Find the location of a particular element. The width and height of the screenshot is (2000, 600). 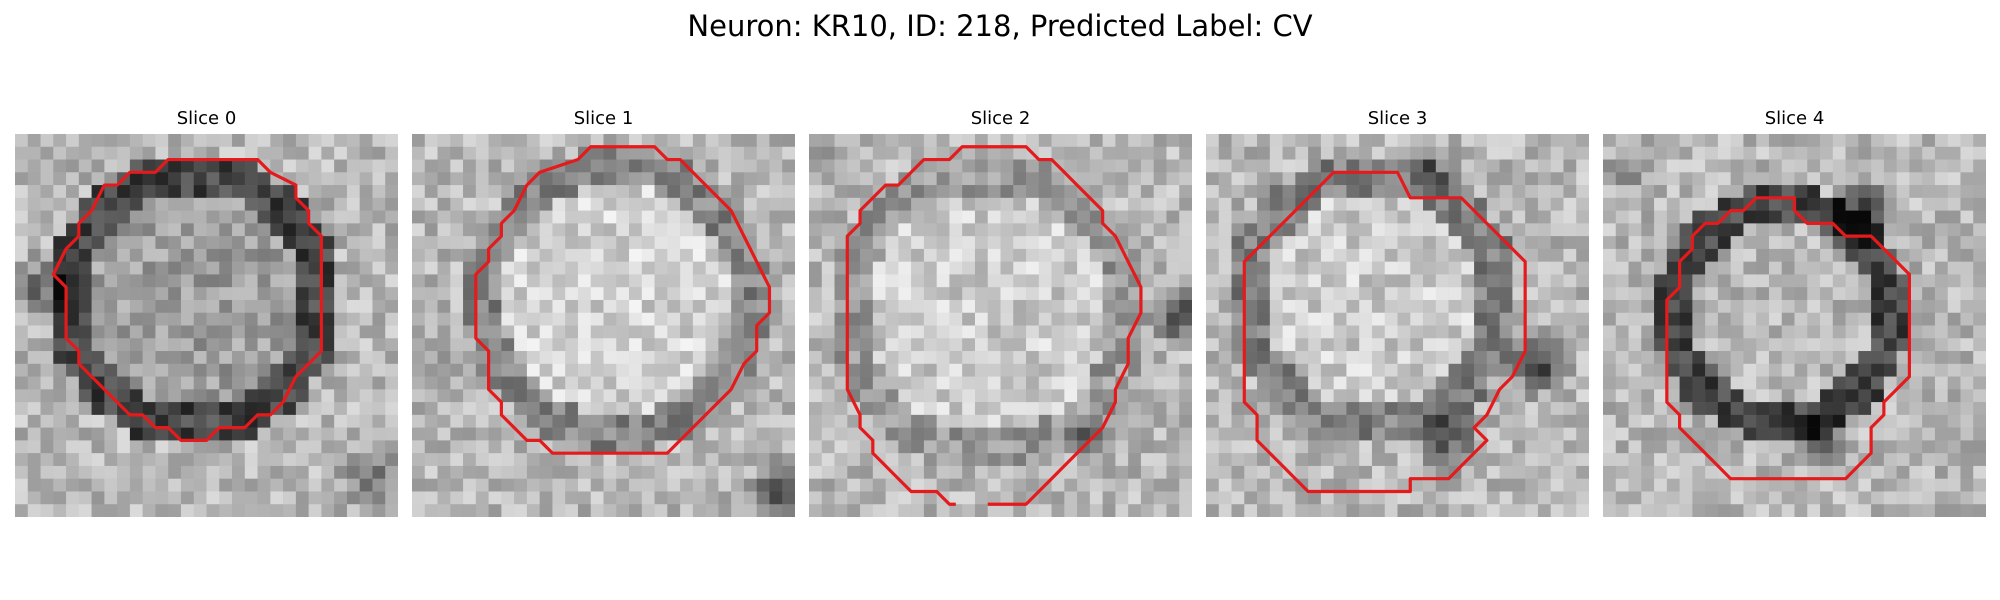

slice-title: Slice 1 is located at coordinates (603, 118).